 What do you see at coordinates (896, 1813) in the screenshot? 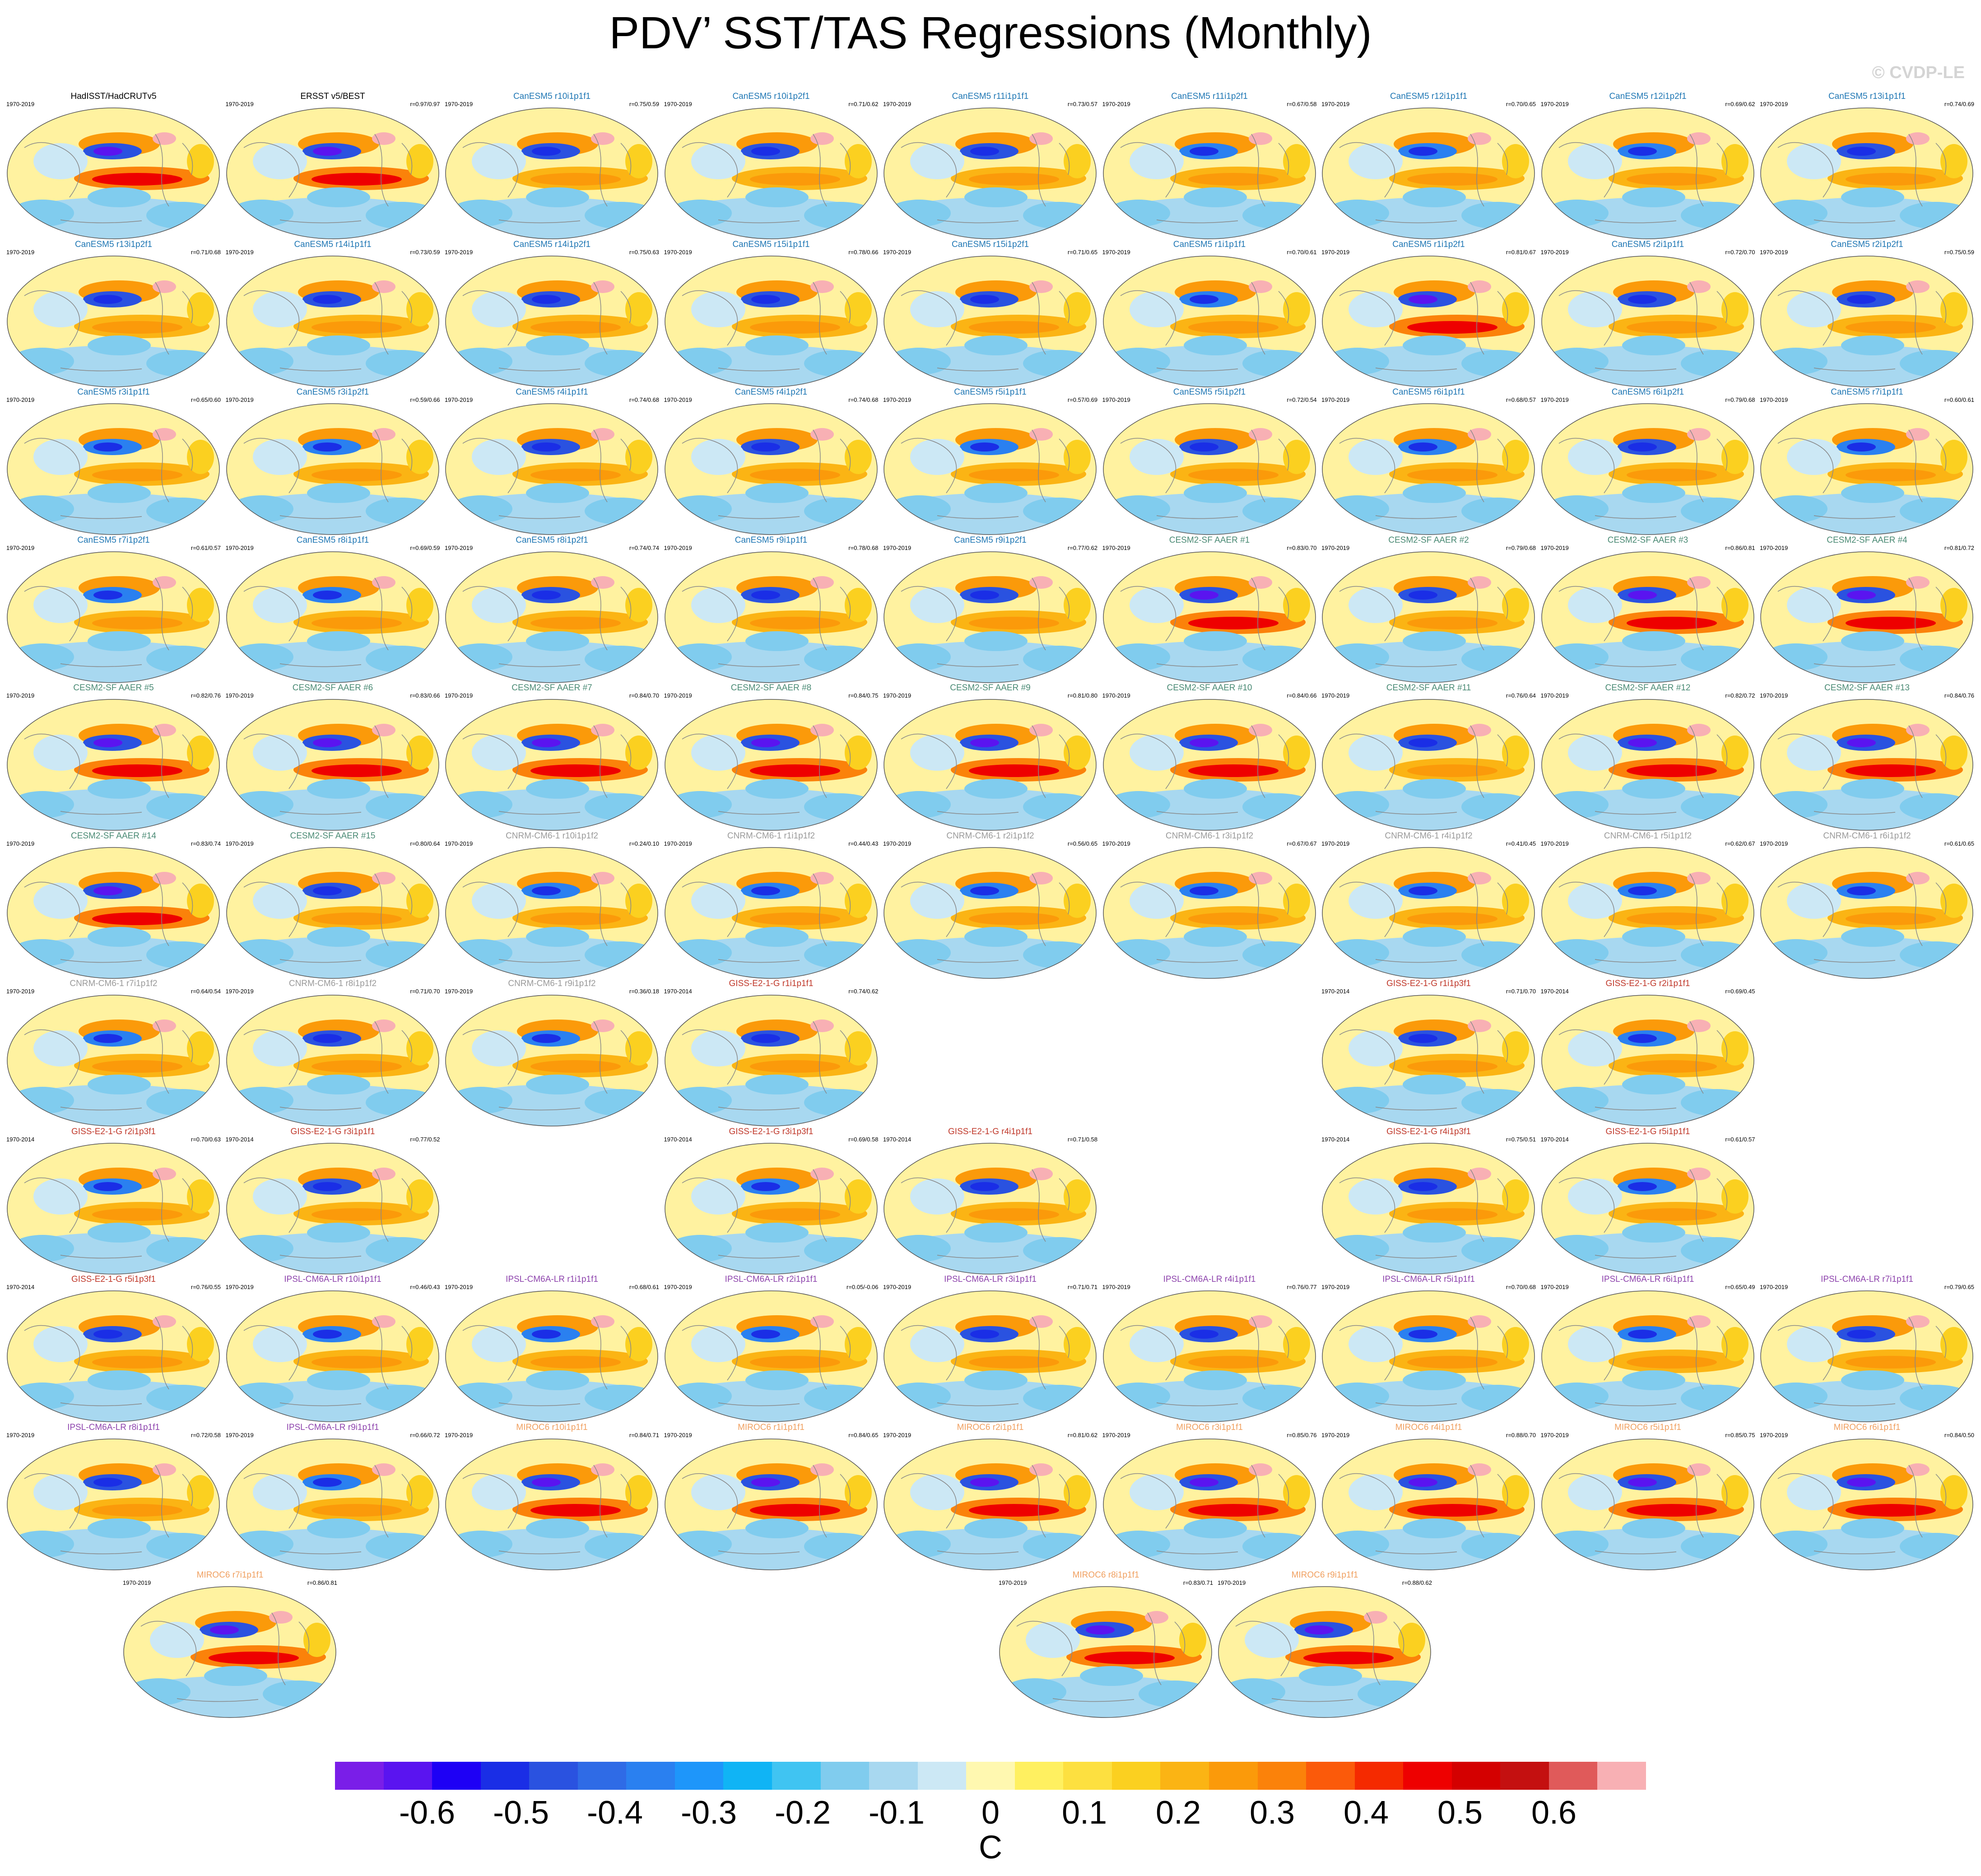
I see `colorbar-tick-label: -0.1` at bounding box center [896, 1813].